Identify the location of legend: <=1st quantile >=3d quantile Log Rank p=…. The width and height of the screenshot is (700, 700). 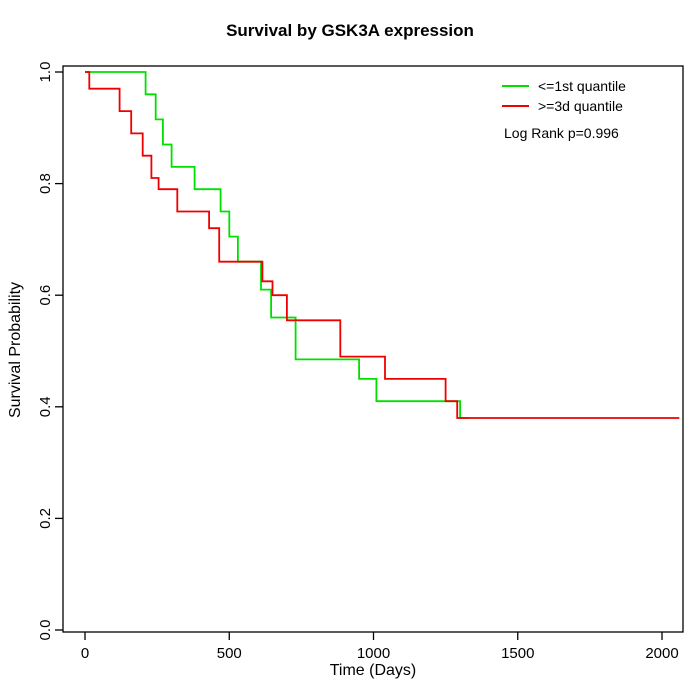
(564, 108).